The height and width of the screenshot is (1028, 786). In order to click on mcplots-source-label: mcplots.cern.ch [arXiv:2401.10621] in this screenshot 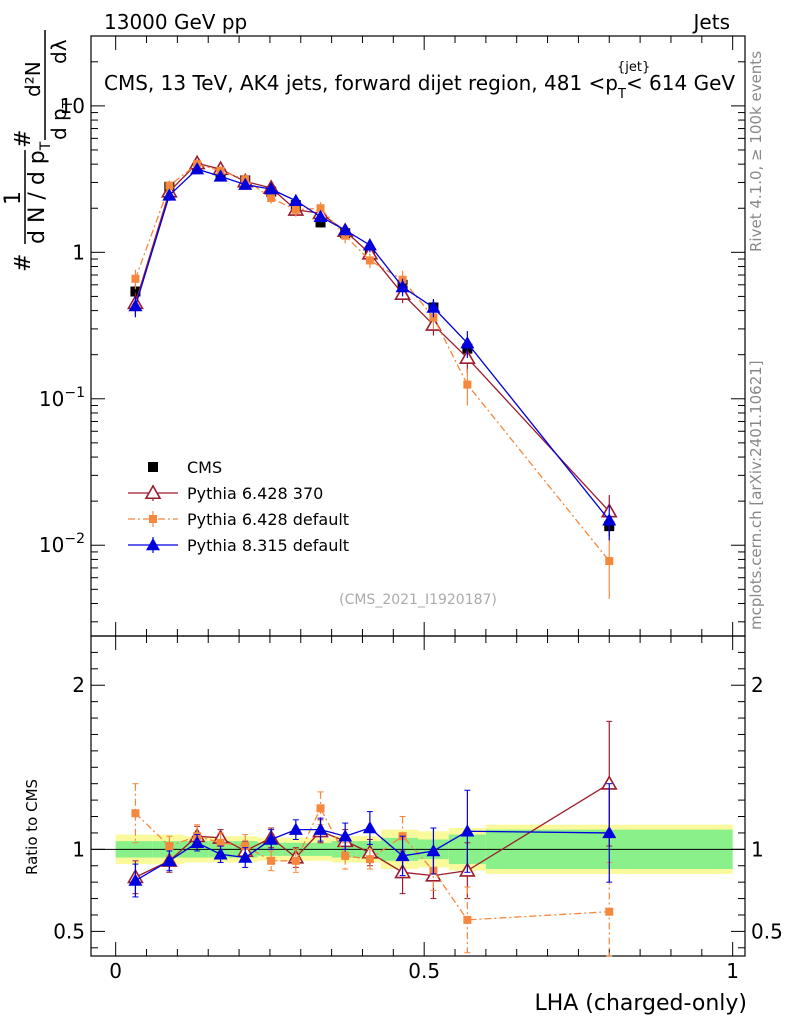, I will do `click(756, 495)`.